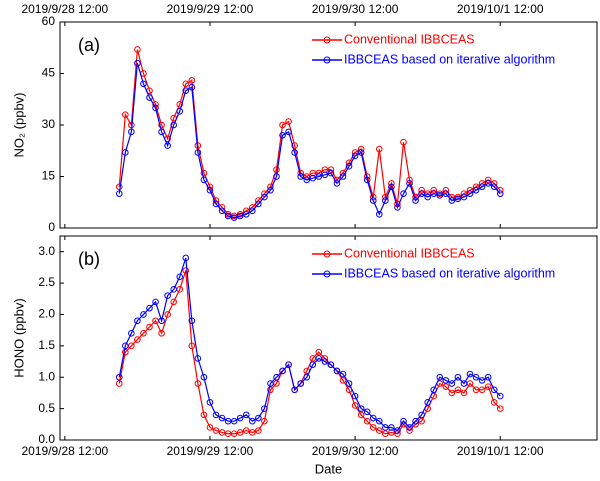 The image size is (600, 481). Describe the element at coordinates (210, 451) in the screenshot. I see `x-tick-label: 2019/9/29 12:00` at that location.